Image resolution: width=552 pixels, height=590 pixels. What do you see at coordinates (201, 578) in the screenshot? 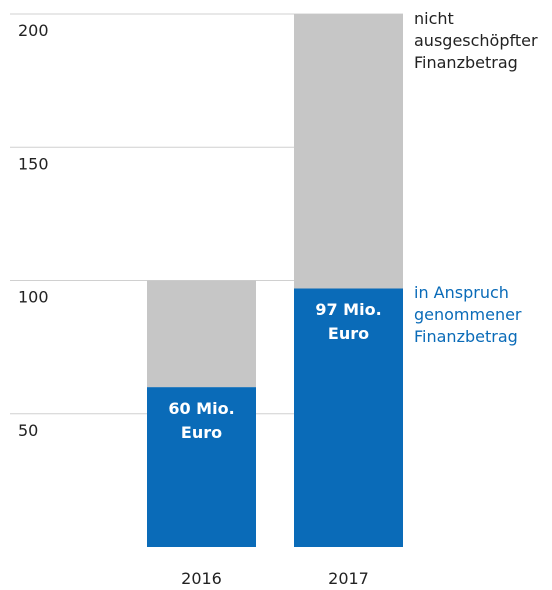
I see `x-tick-label: 2016` at bounding box center [201, 578].